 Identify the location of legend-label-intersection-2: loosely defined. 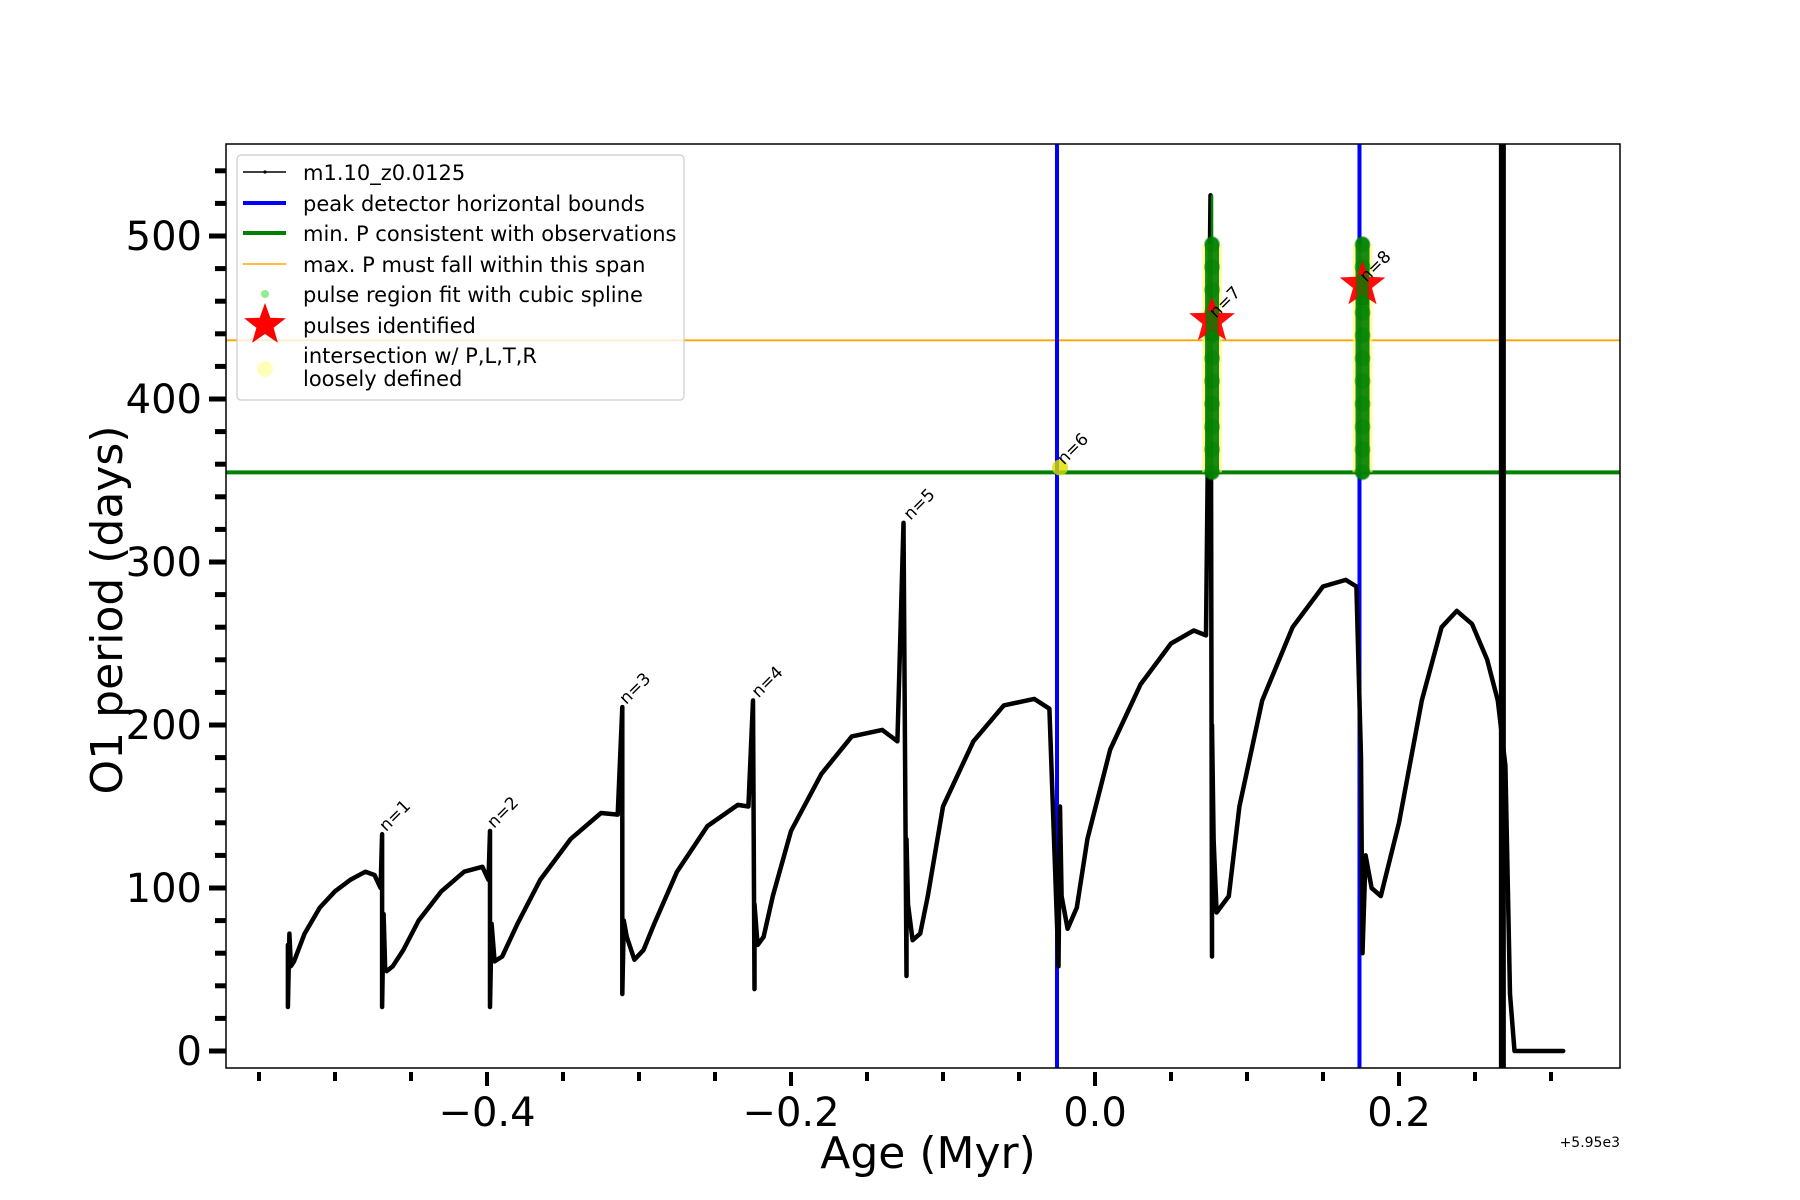
(382, 379).